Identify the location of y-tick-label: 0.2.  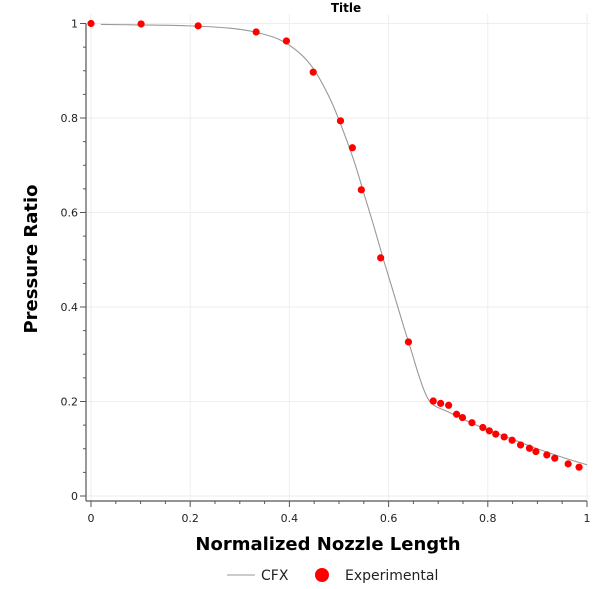
(70, 402).